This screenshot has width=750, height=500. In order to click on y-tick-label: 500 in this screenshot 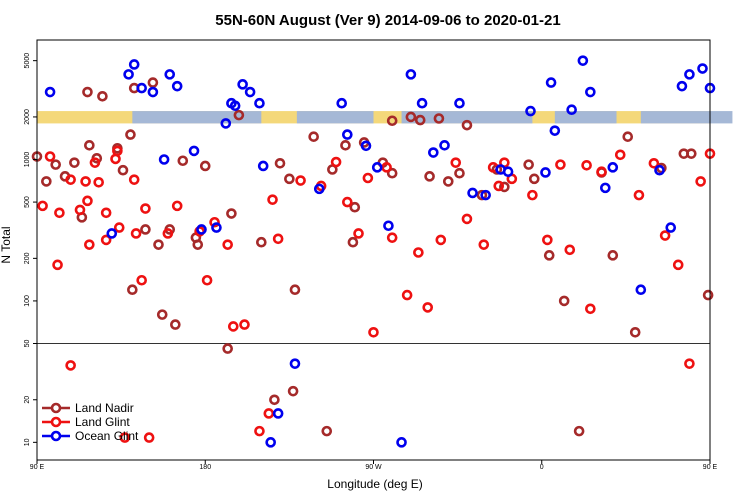, I will do `click(27, 202)`.